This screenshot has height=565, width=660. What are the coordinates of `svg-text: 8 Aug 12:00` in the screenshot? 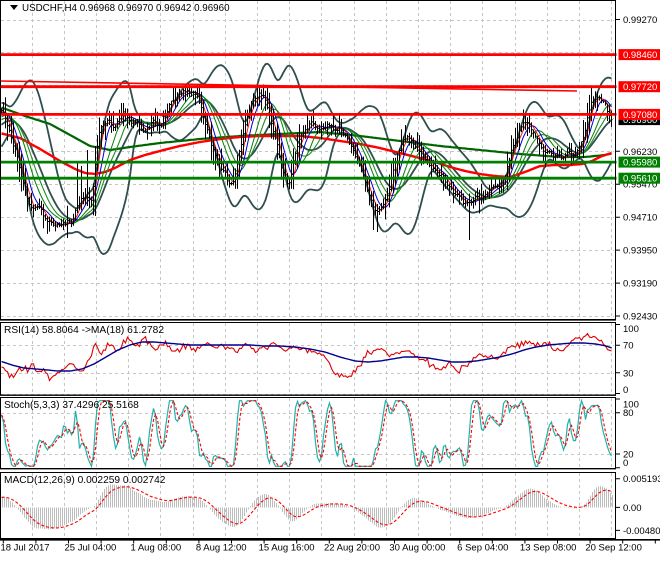 It's located at (221, 548).